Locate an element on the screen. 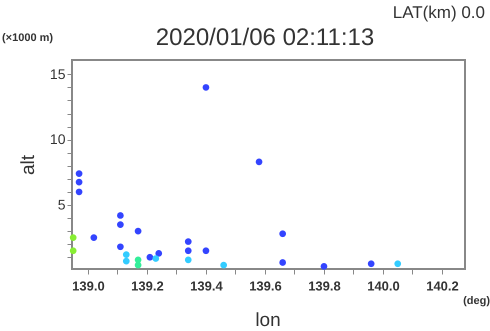 Image resolution: width=490 pixels, height=331 pixels. x-tick-label: 139.4 is located at coordinates (207, 286).